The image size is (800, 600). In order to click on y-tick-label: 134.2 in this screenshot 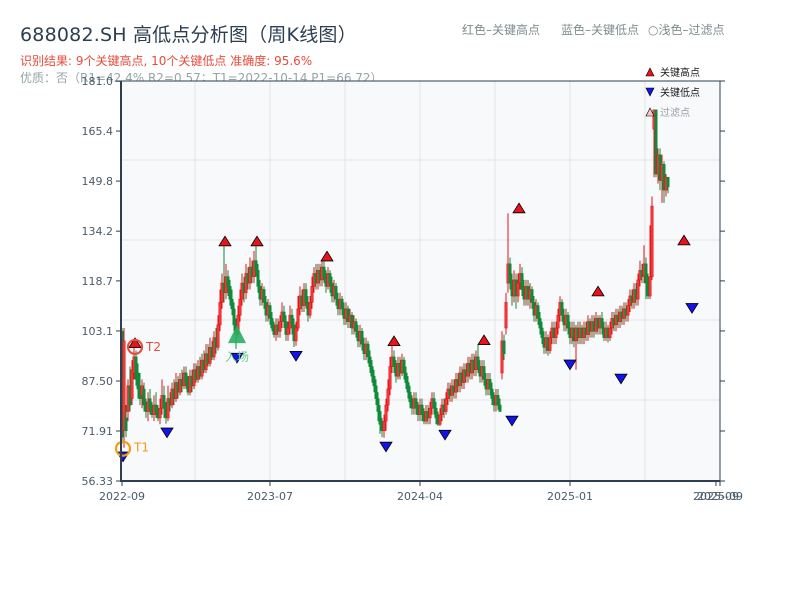, I will do `click(98, 231)`.